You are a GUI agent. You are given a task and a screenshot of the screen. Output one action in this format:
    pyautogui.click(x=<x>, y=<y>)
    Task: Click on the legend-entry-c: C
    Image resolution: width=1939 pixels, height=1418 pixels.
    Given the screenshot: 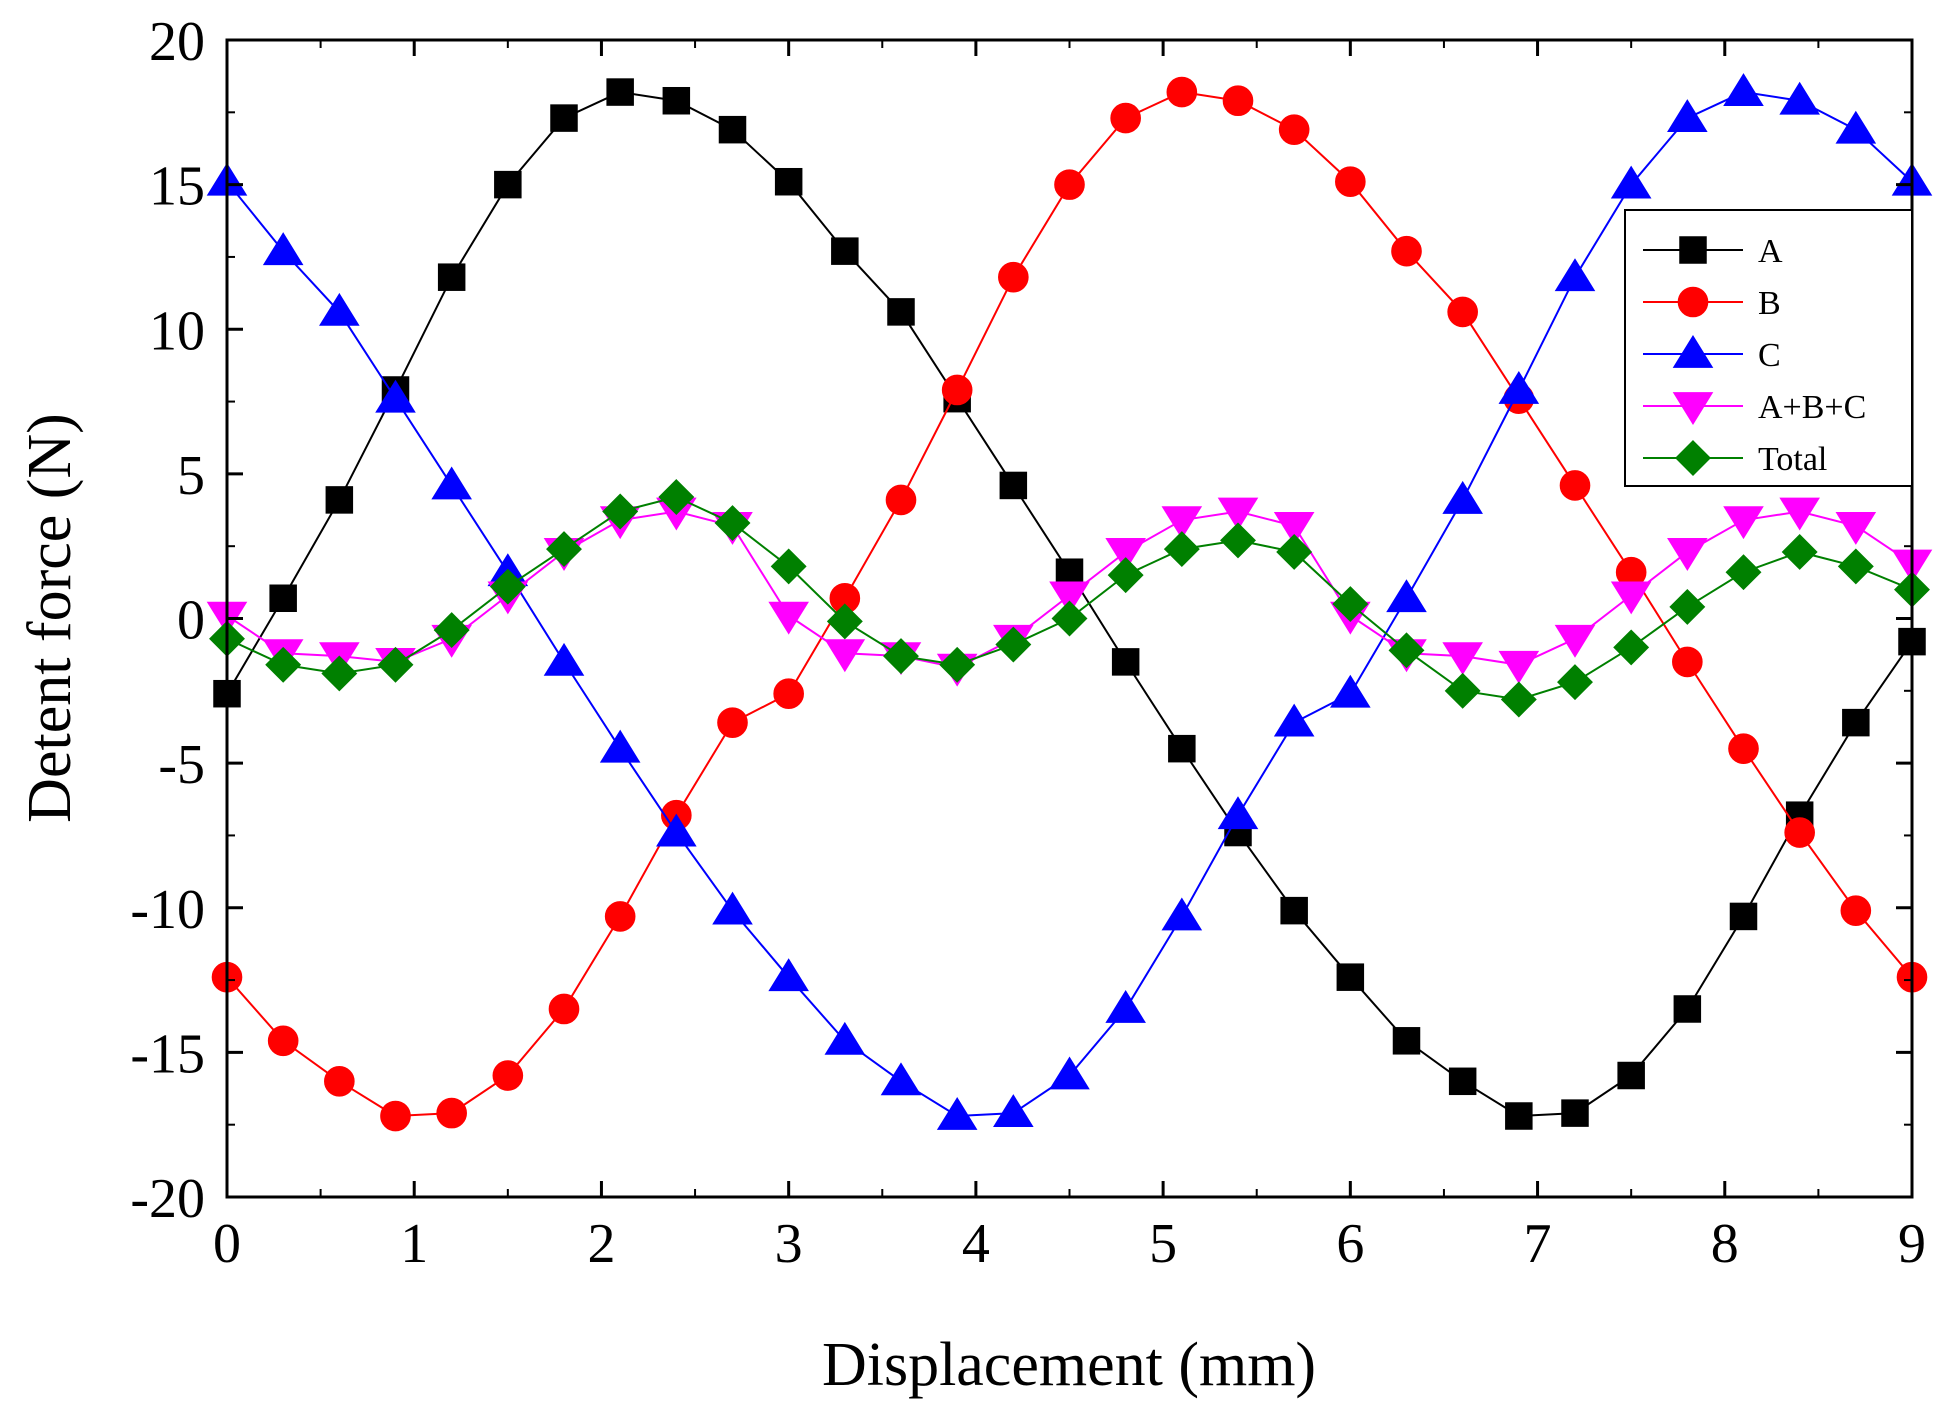 What is the action you would take?
    pyautogui.click(x=1712, y=354)
    